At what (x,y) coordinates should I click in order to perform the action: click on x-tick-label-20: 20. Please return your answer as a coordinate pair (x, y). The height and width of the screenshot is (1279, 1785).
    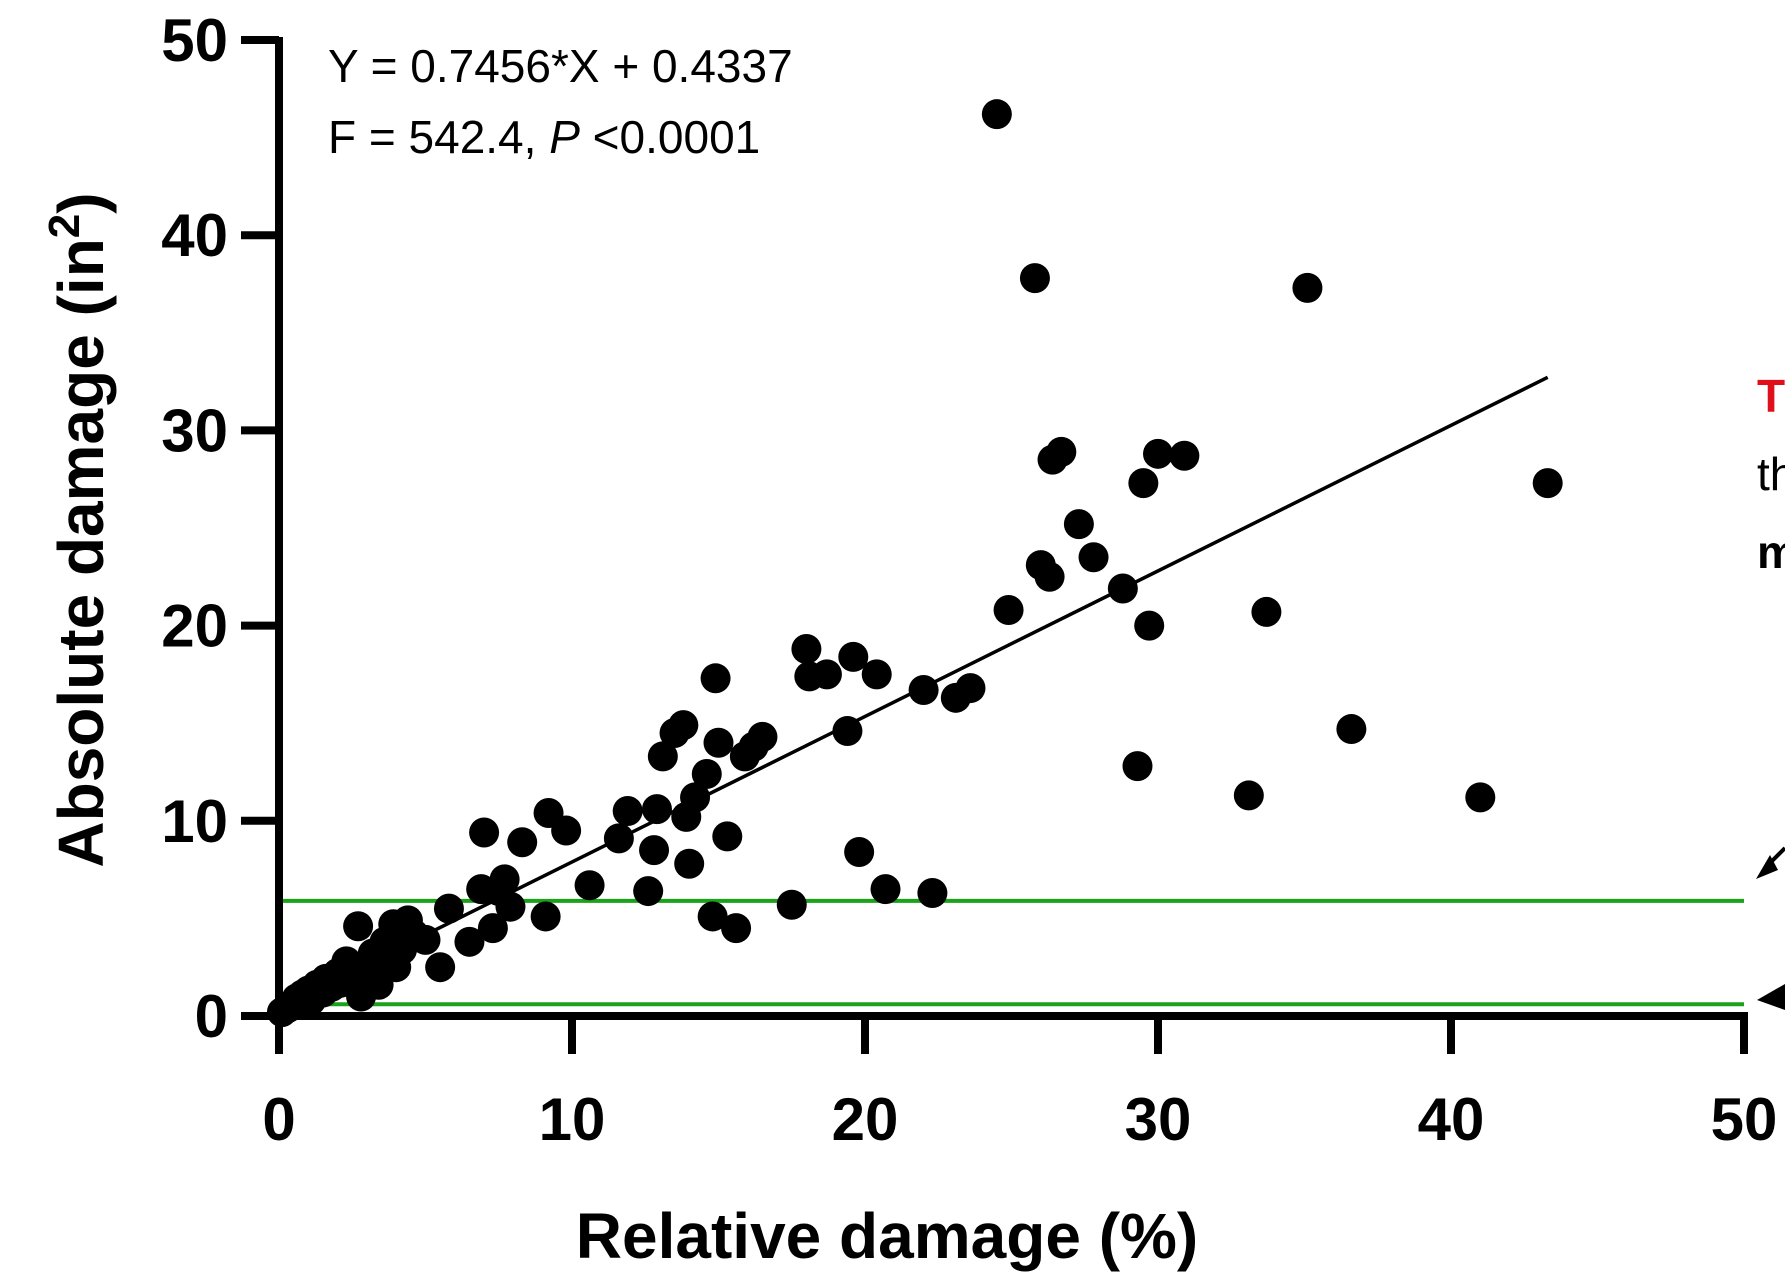
    Looking at the image, I should click on (865, 1119).